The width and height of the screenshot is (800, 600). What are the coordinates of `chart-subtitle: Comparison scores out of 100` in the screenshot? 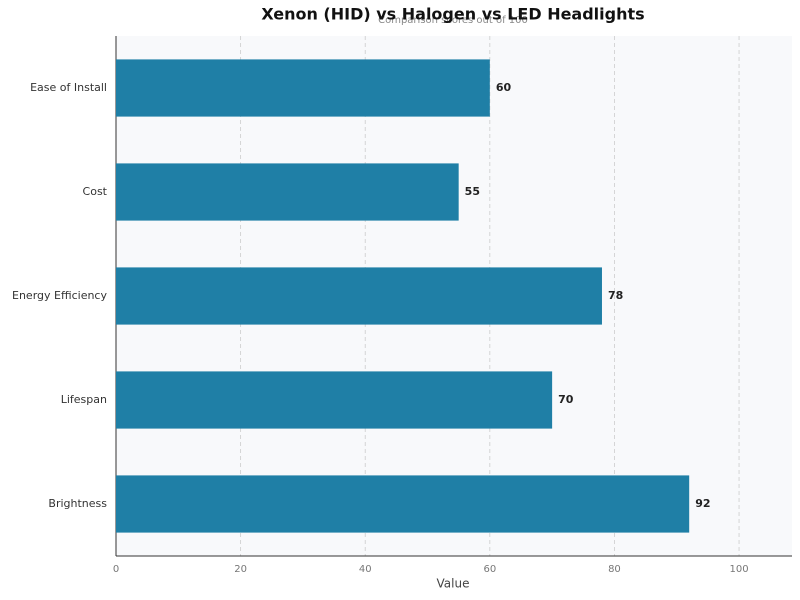 It's located at (453, 20).